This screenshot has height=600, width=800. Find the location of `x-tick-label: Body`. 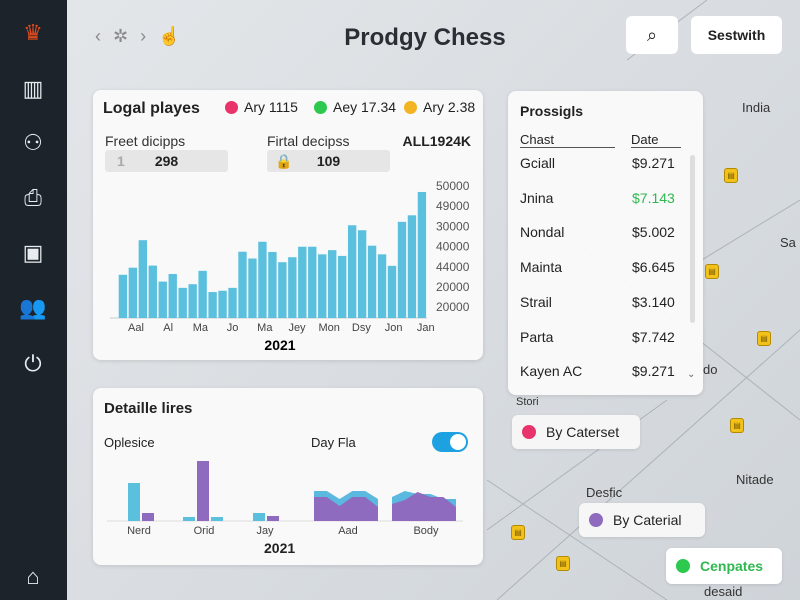

x-tick-label: Body is located at coordinates (426, 531).